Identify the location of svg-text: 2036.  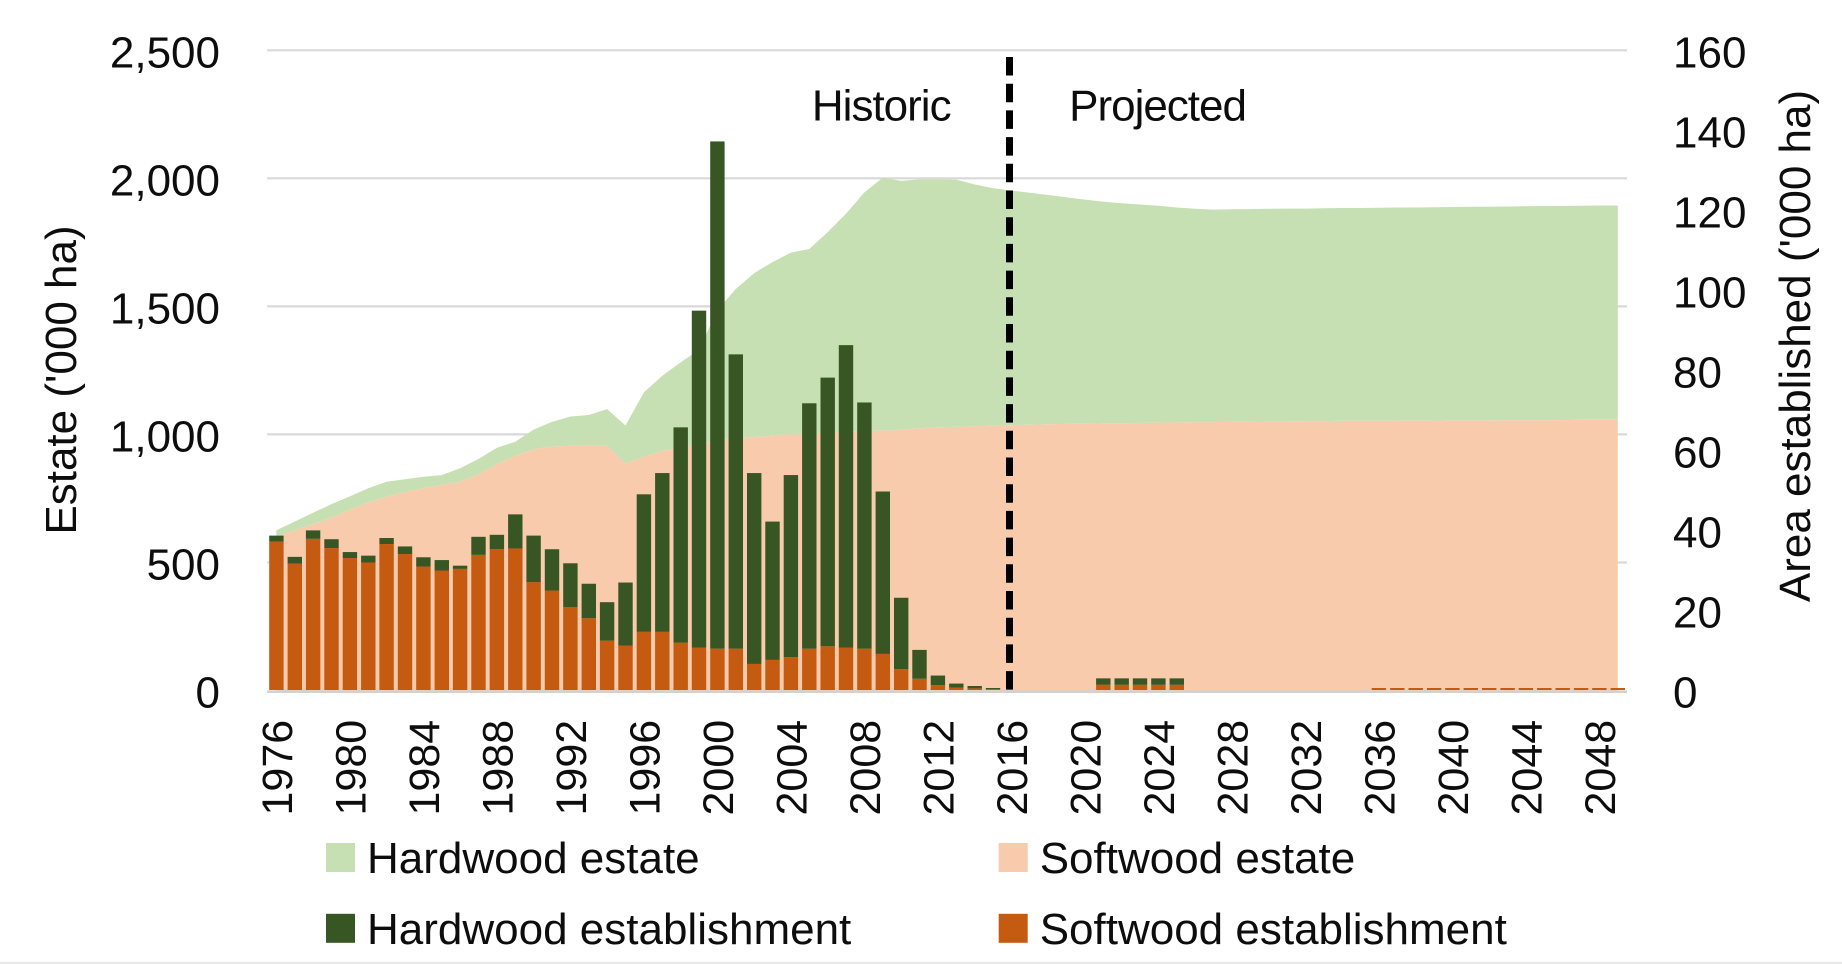
(1380, 768).